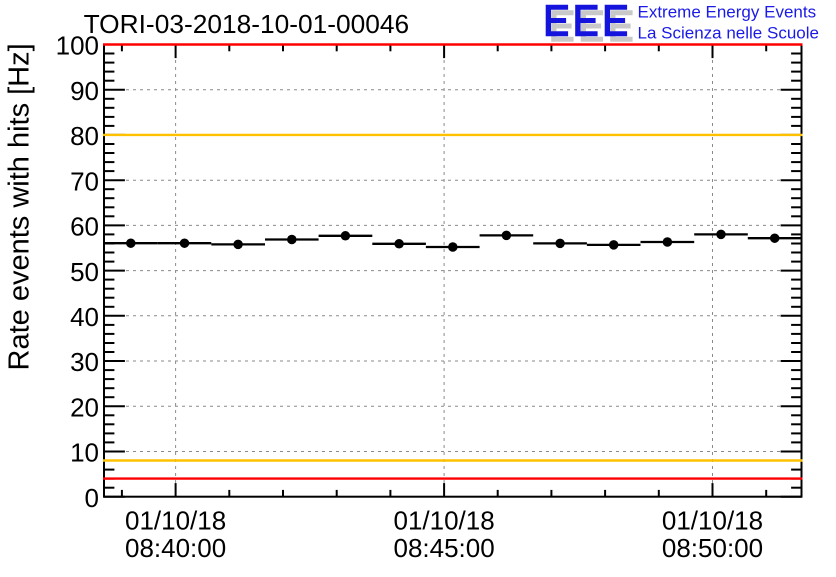 This screenshot has height=577, width=836. What do you see at coordinates (84, 91) in the screenshot?
I see `svg-text: 90` at bounding box center [84, 91].